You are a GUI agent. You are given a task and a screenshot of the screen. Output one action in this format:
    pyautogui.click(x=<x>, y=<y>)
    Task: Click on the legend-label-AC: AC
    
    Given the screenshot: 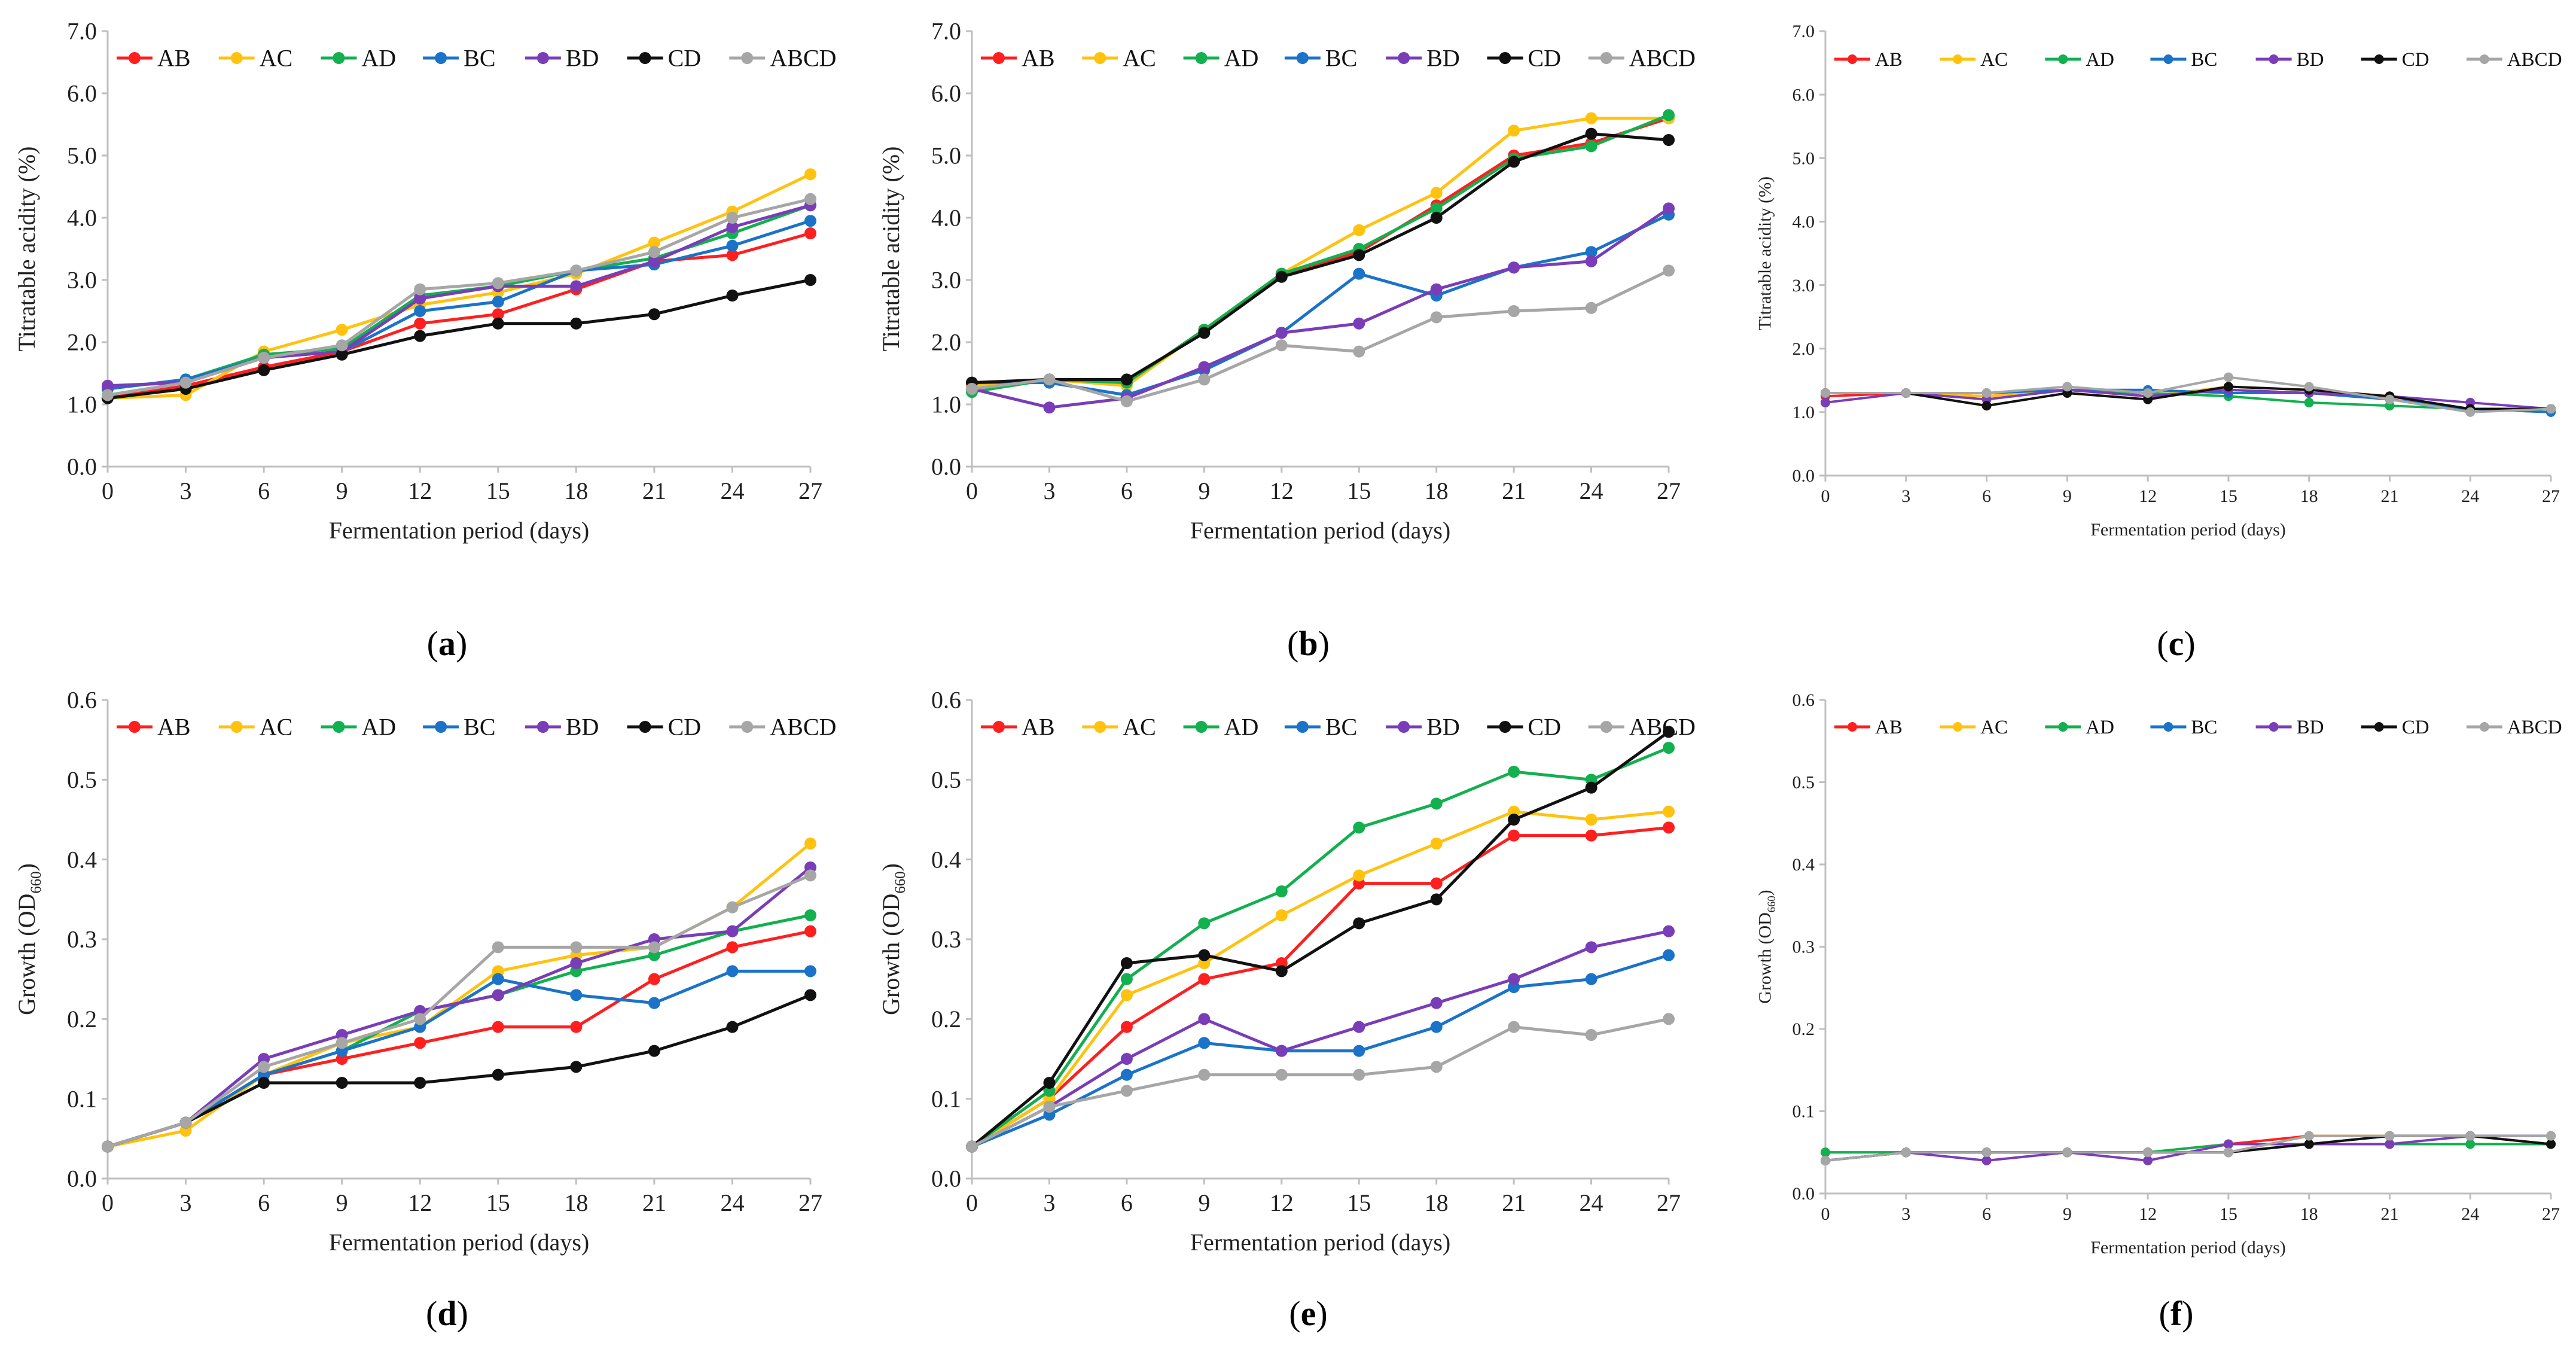 What is the action you would take?
    pyautogui.click(x=276, y=58)
    